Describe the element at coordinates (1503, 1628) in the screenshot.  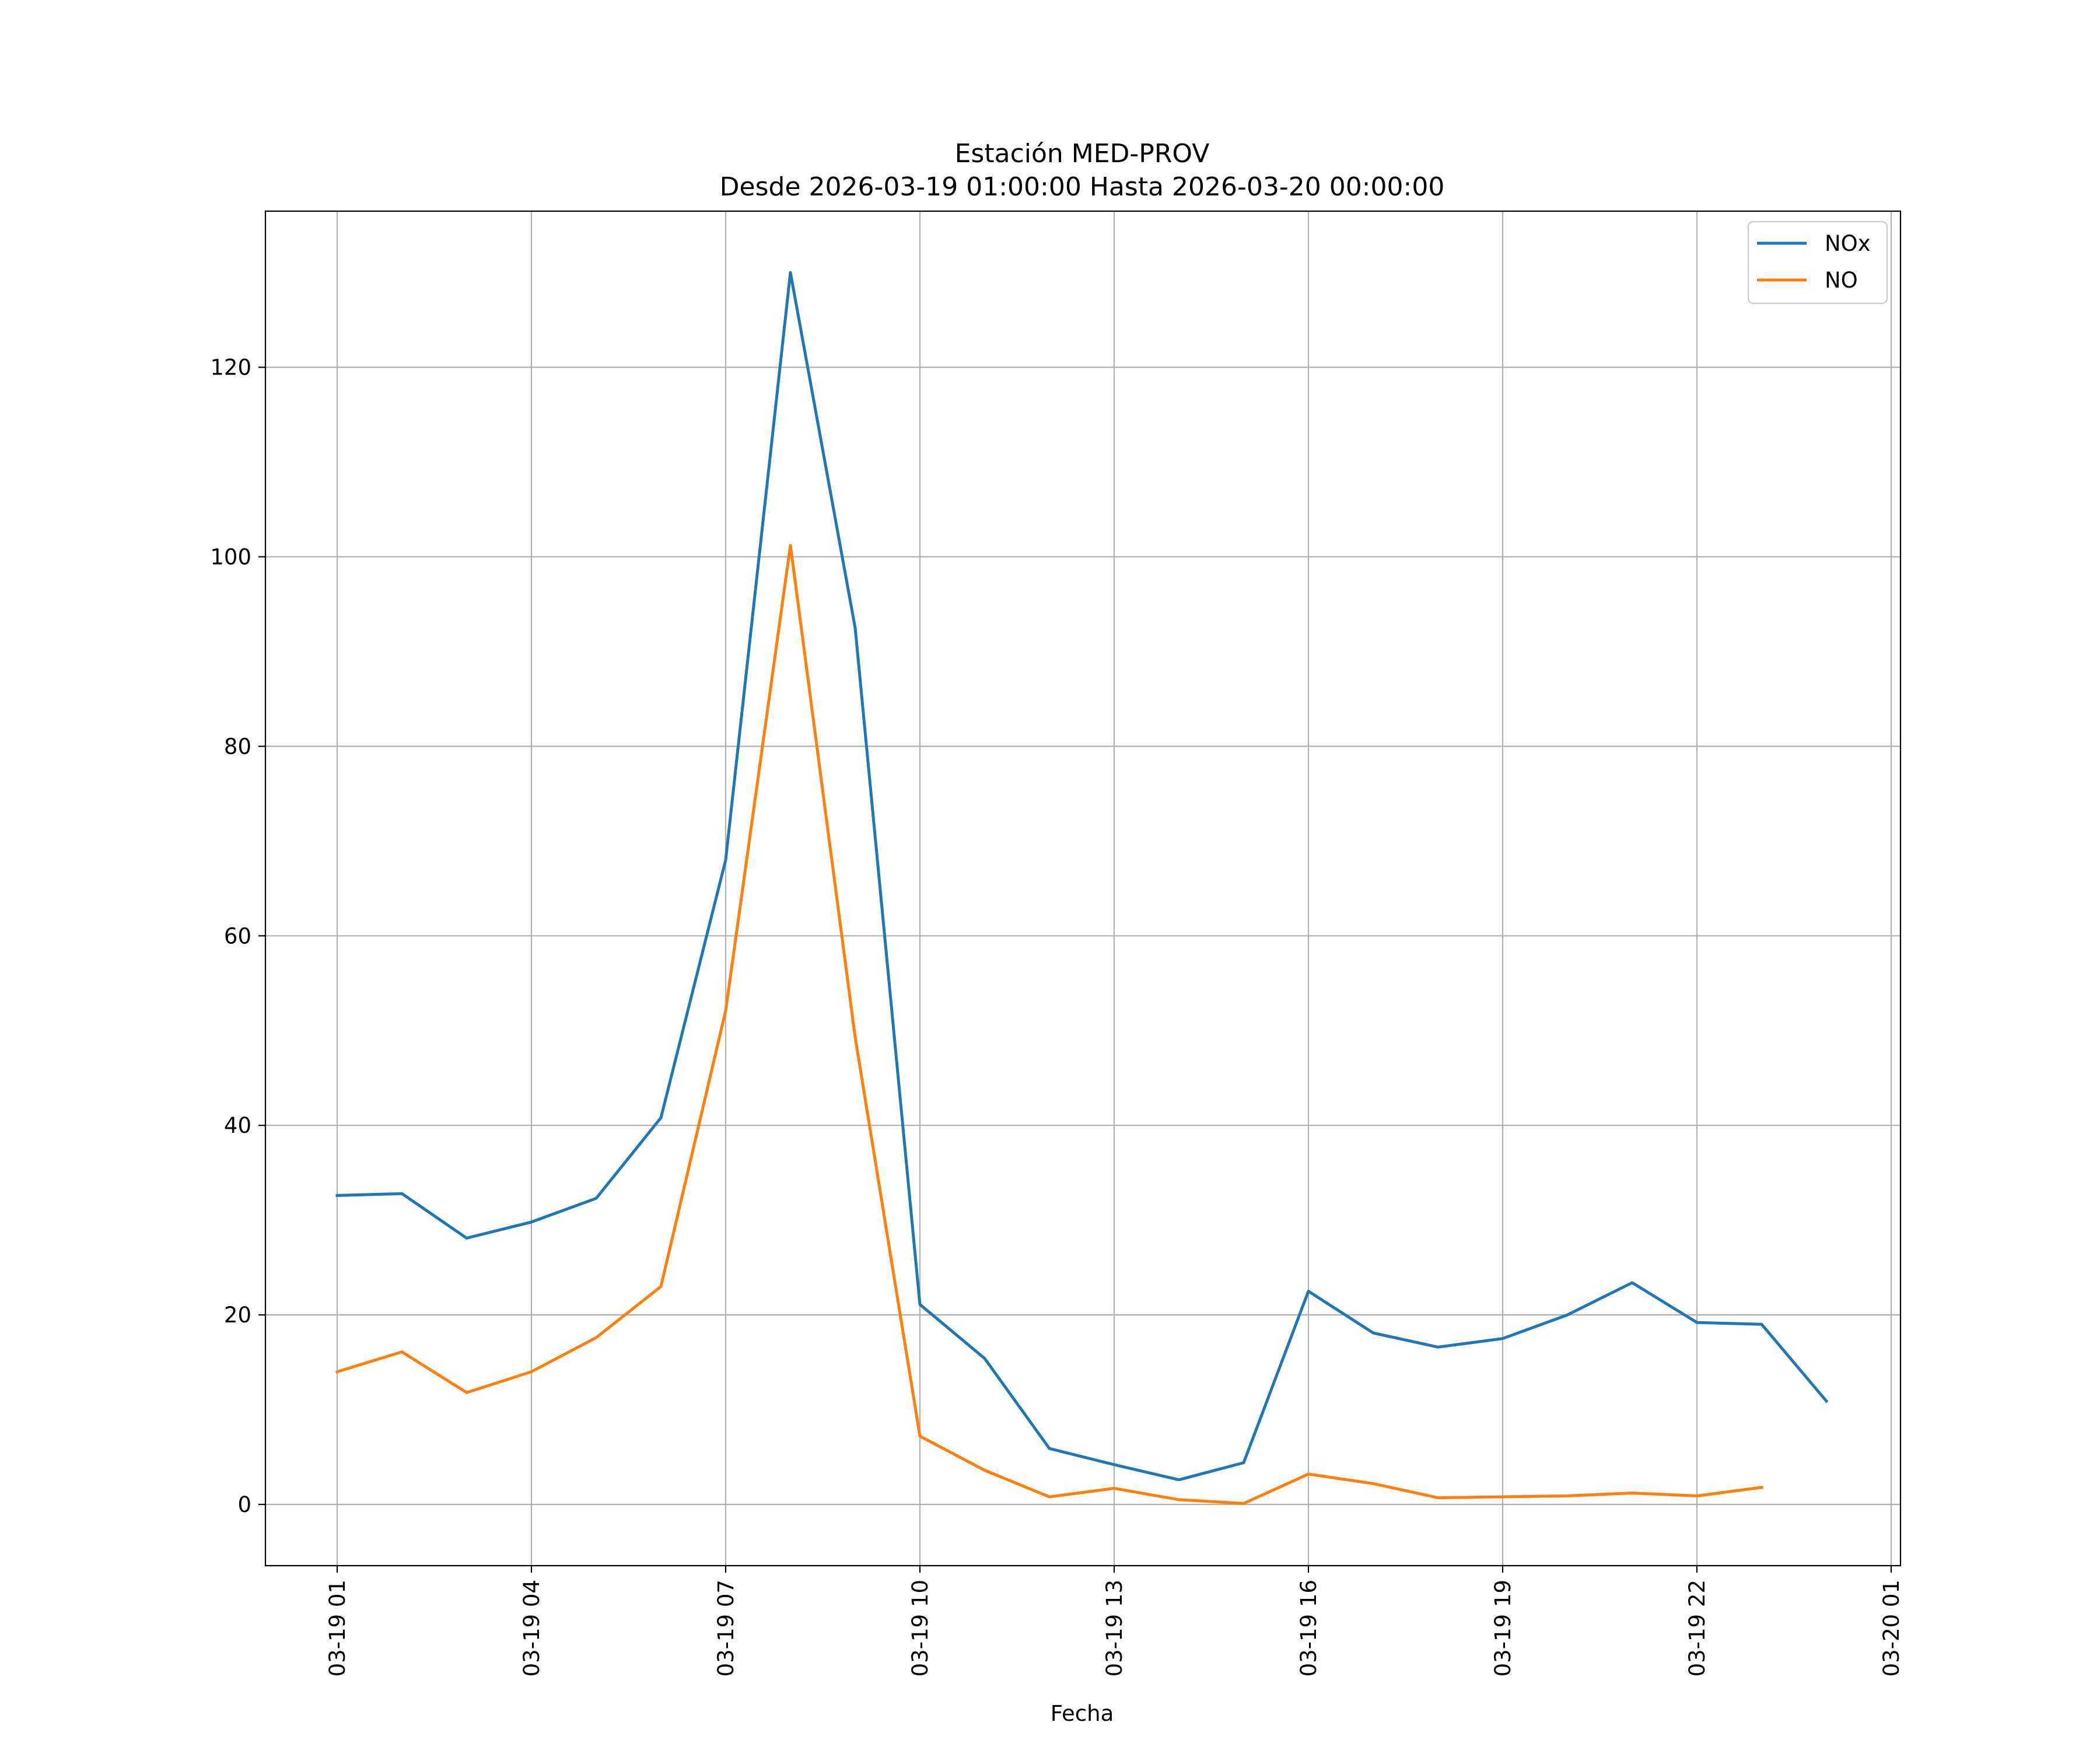
I see `x-tick-label: 03-19 19` at that location.